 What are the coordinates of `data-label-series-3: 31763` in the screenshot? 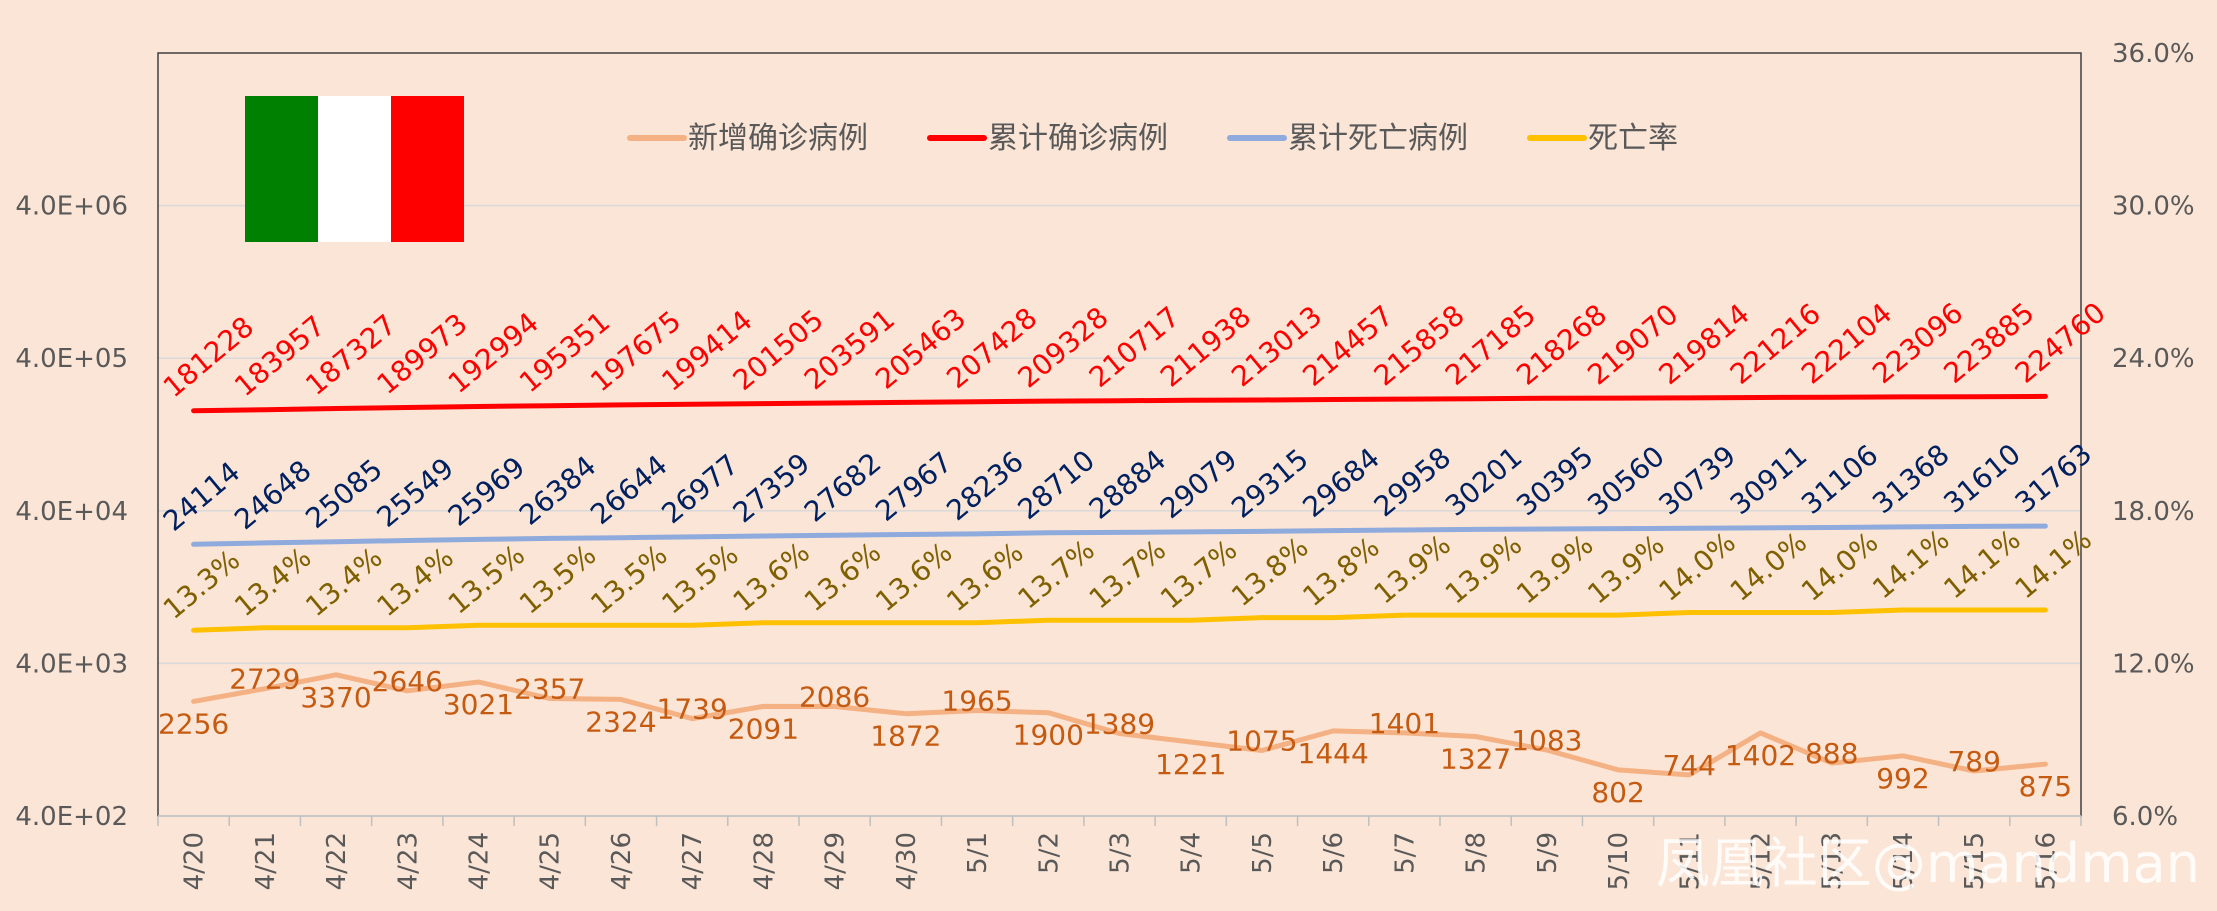 It's located at (2053, 478).